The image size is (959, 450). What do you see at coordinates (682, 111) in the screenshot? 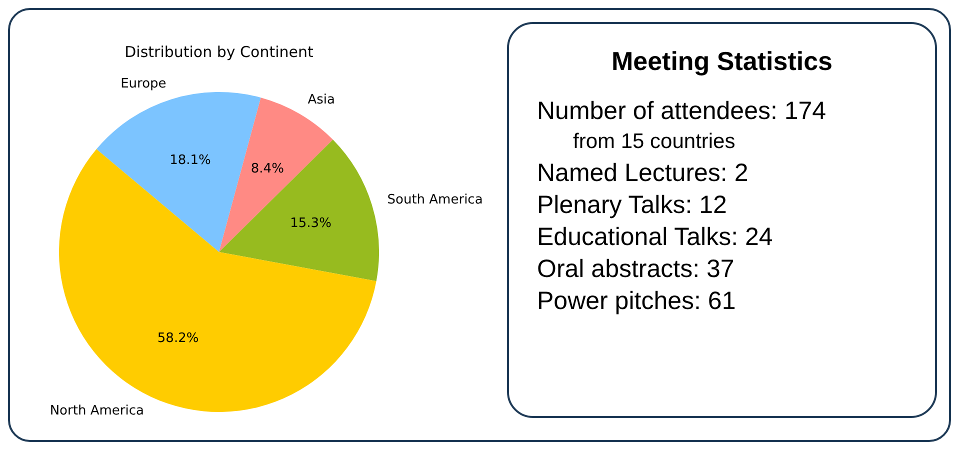
I see `text: Number of attendees: 174` at bounding box center [682, 111].